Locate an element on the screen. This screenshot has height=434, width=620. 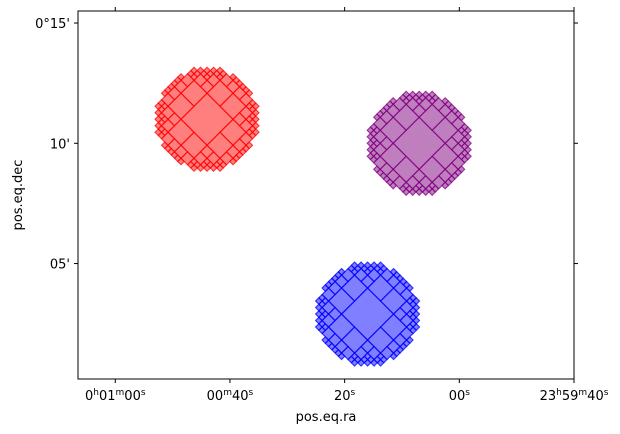
x-tick-label-part: 59 is located at coordinates (570, 396).